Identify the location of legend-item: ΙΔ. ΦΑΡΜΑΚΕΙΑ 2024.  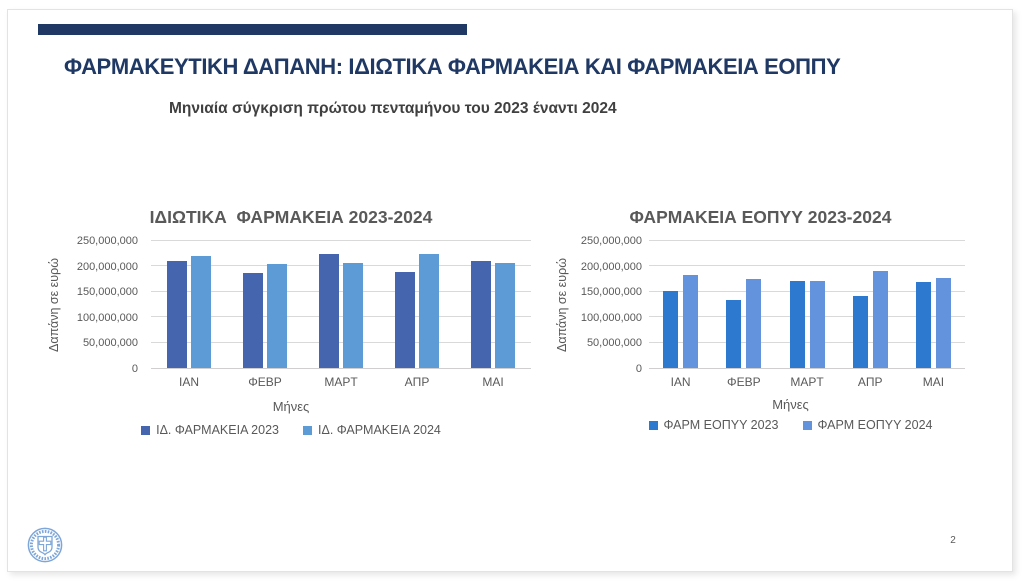
(372, 430).